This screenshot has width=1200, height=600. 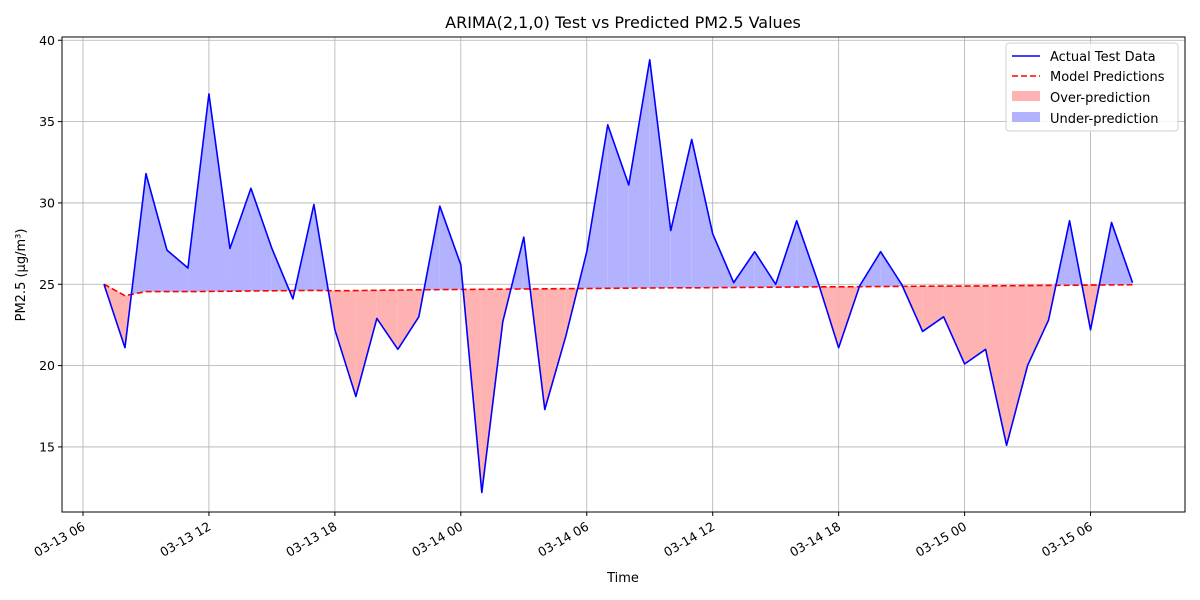 I want to click on x-axis-label: Time, so click(x=622, y=578).